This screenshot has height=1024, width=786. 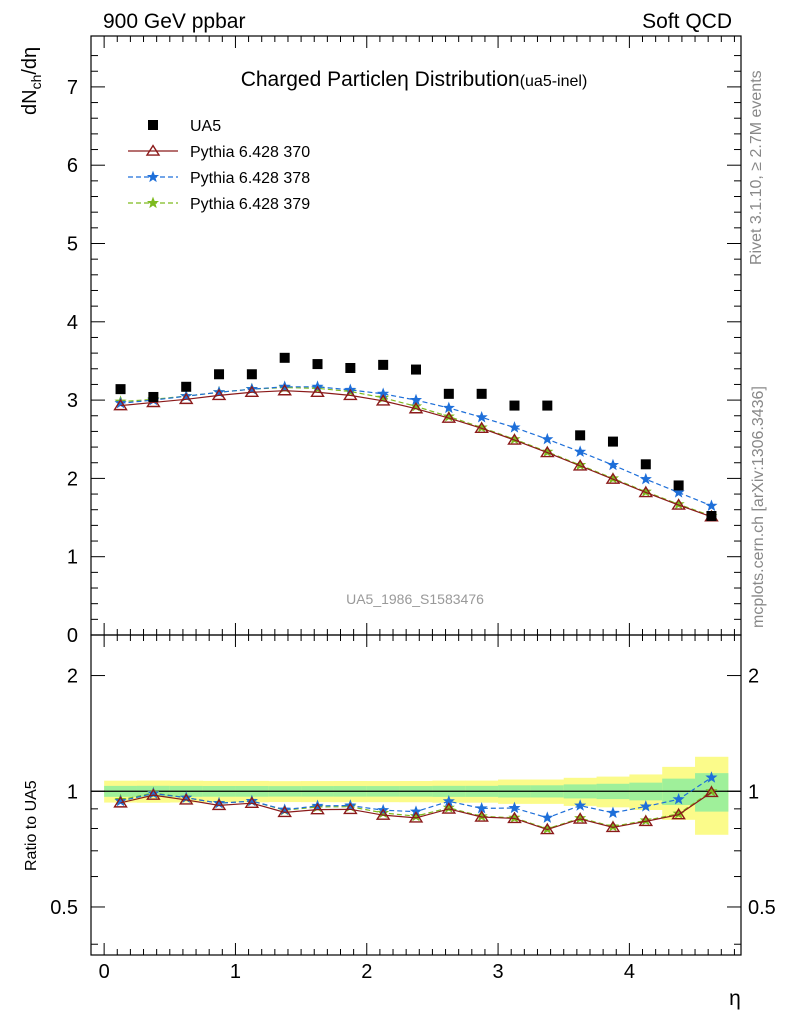 I want to click on y-tick-label: 3, so click(x=72, y=401).